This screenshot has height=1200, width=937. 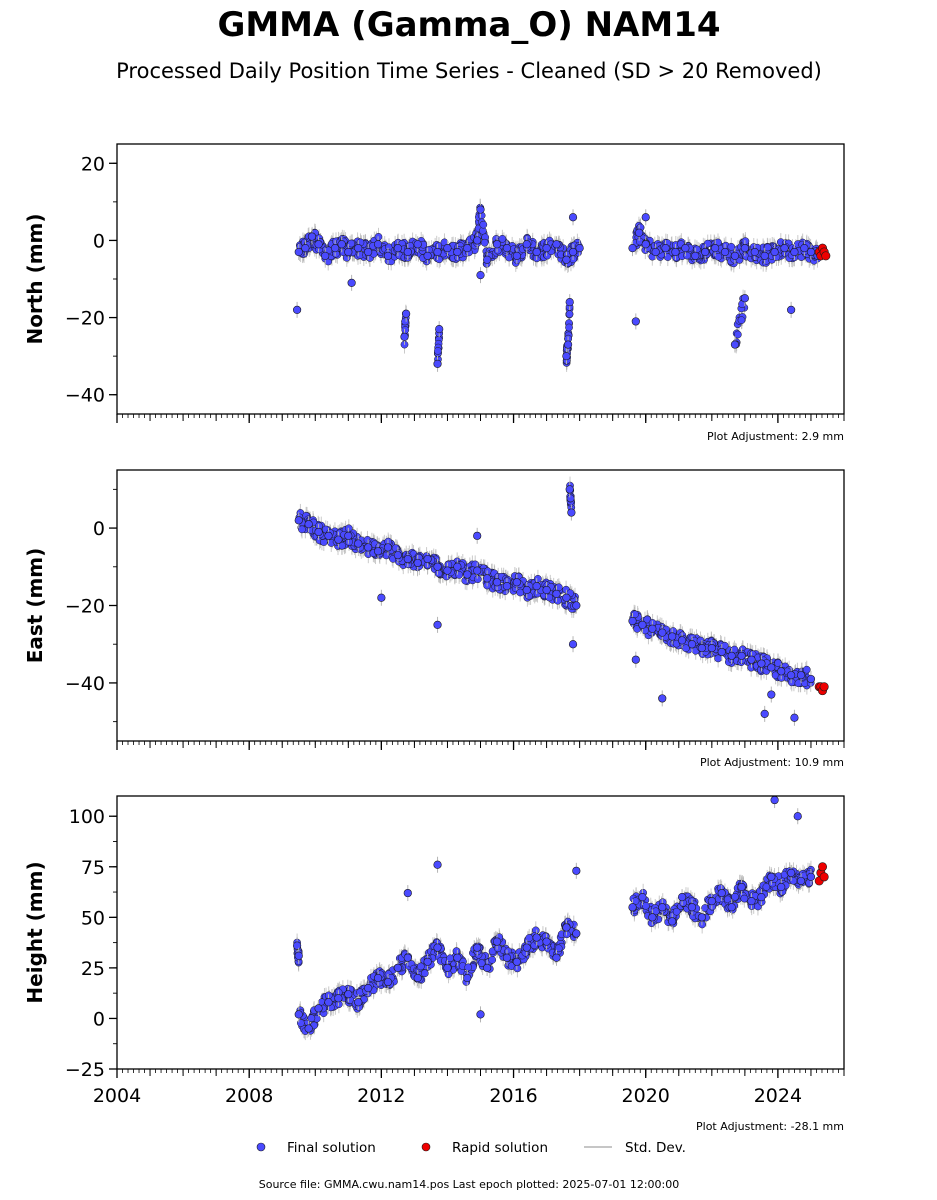 What do you see at coordinates (469, 1088) in the screenshot?
I see `height-x-axis: 2004 2008 2012 2016 2020 2024` at bounding box center [469, 1088].